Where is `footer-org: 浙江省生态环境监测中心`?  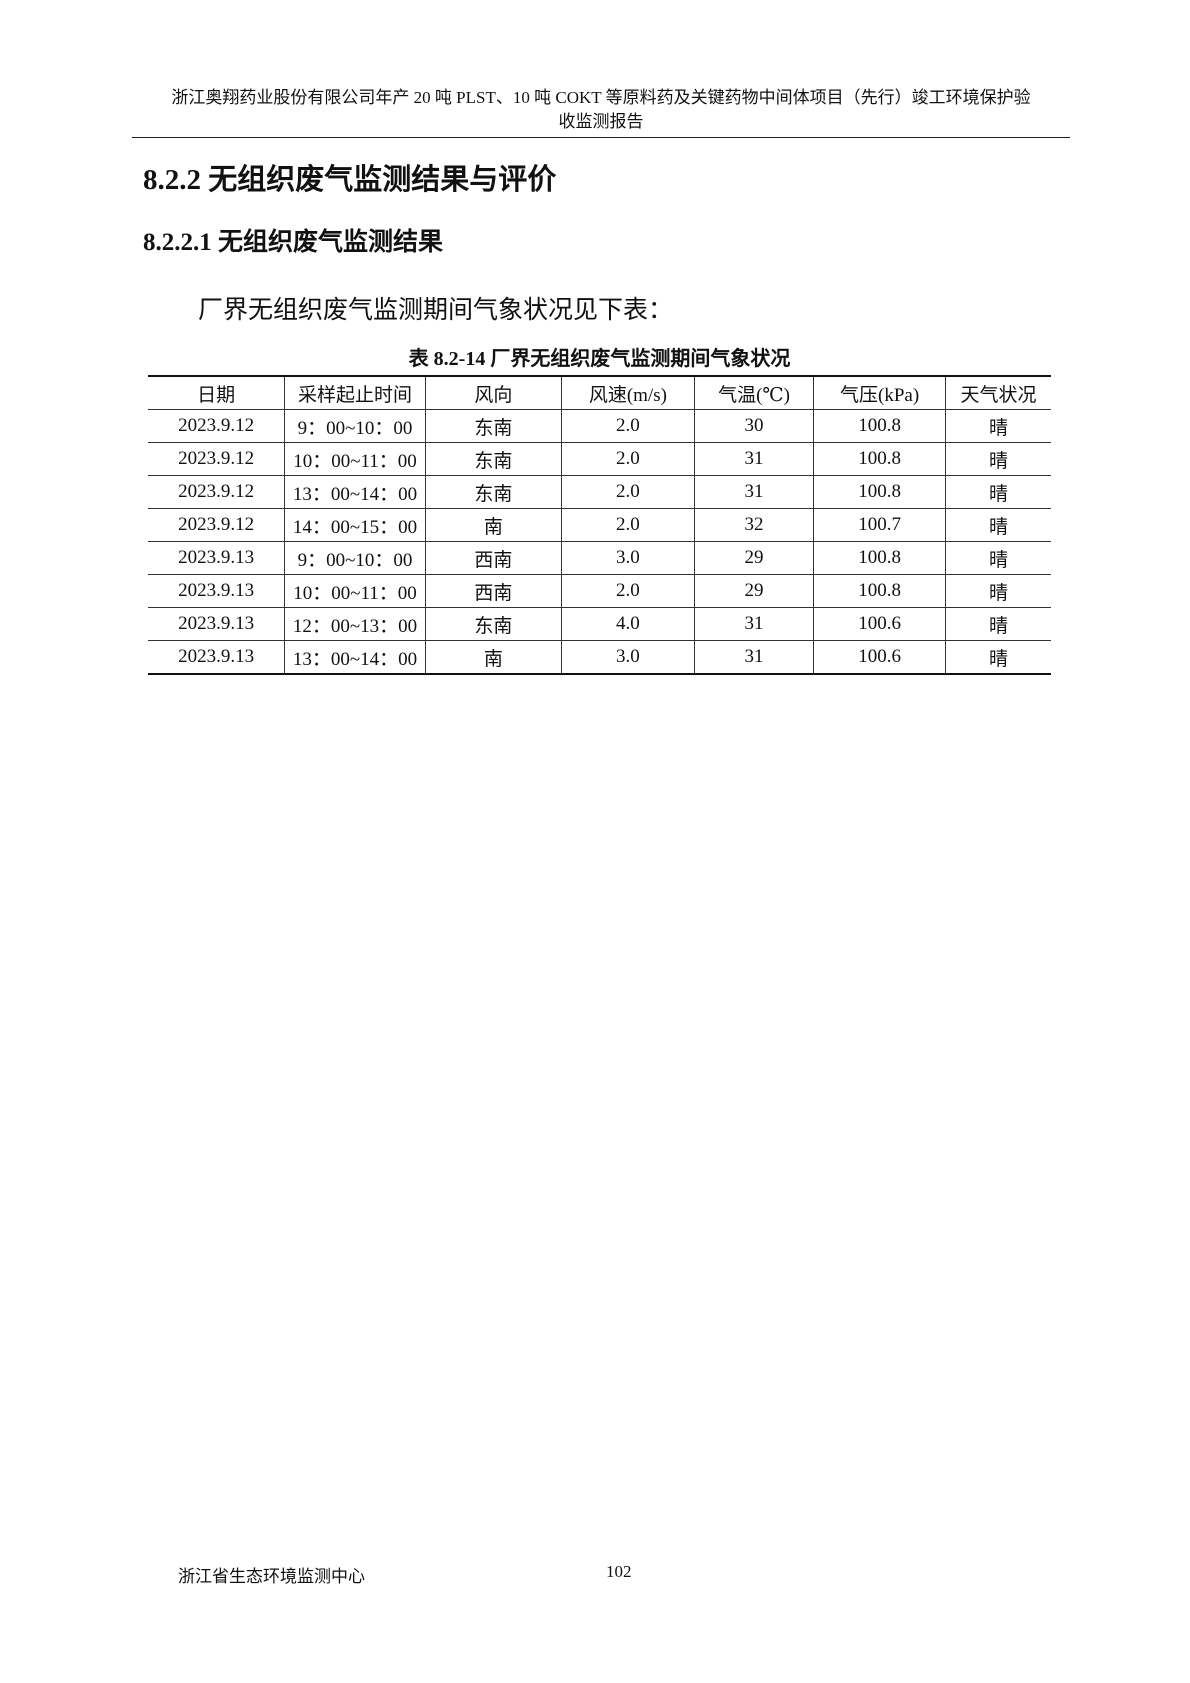
footer-org: 浙江省生态环境监测中心 is located at coordinates (271, 1576).